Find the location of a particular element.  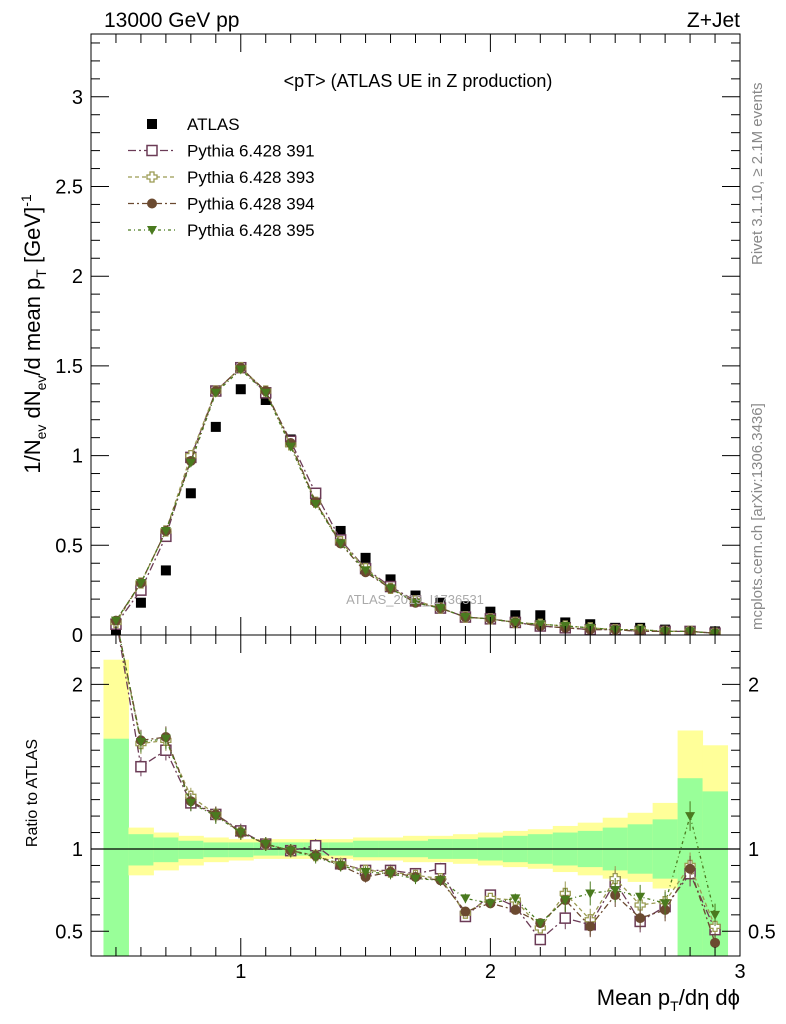

process-label: Z+Jet is located at coordinates (713, 20).